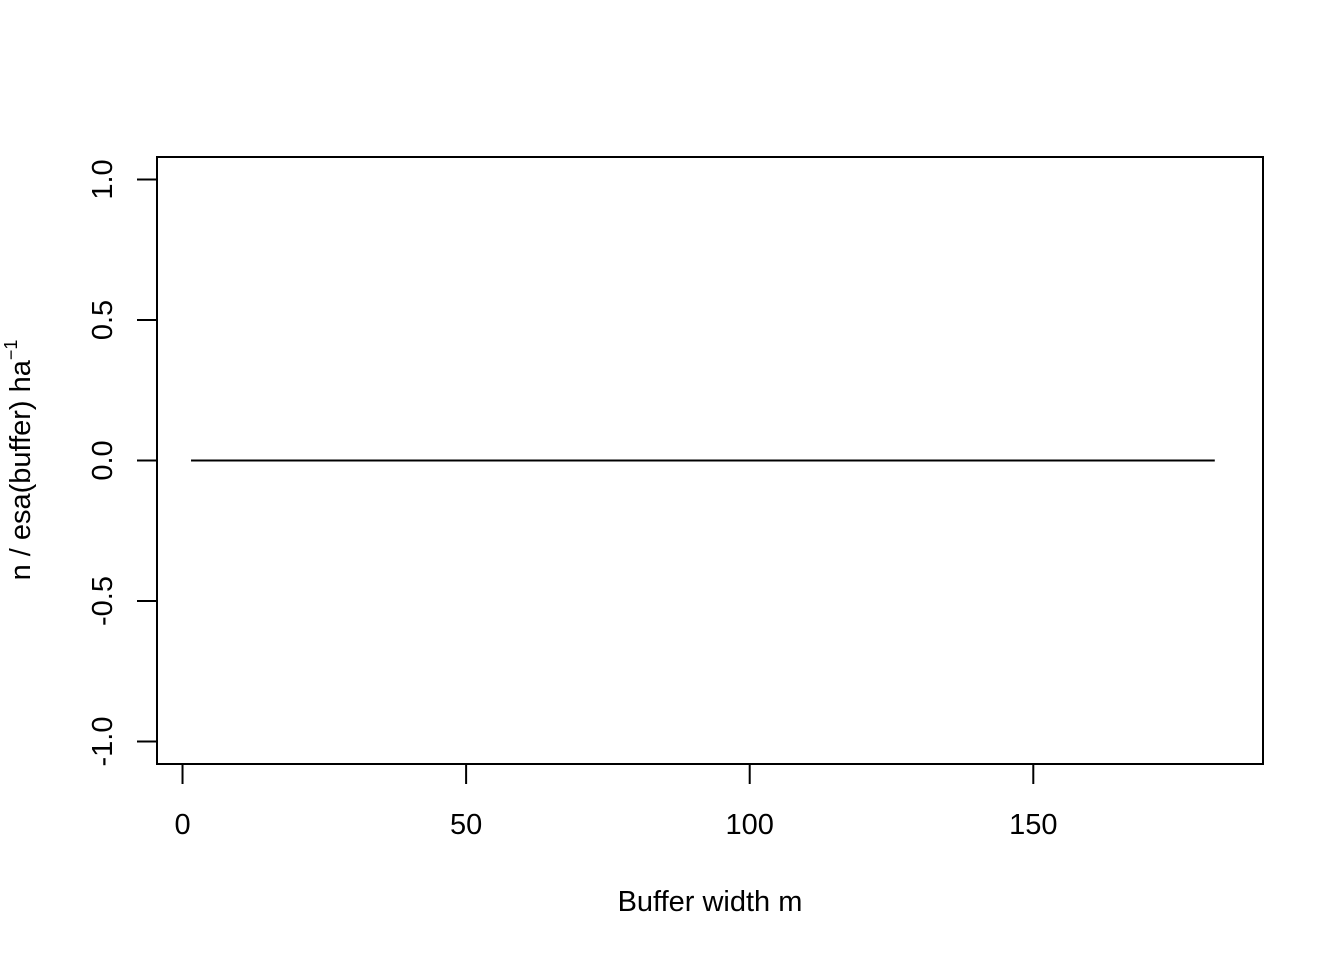 The height and width of the screenshot is (960, 1344). What do you see at coordinates (103, 320) in the screenshot?
I see `y-tick-label: 0.5` at bounding box center [103, 320].